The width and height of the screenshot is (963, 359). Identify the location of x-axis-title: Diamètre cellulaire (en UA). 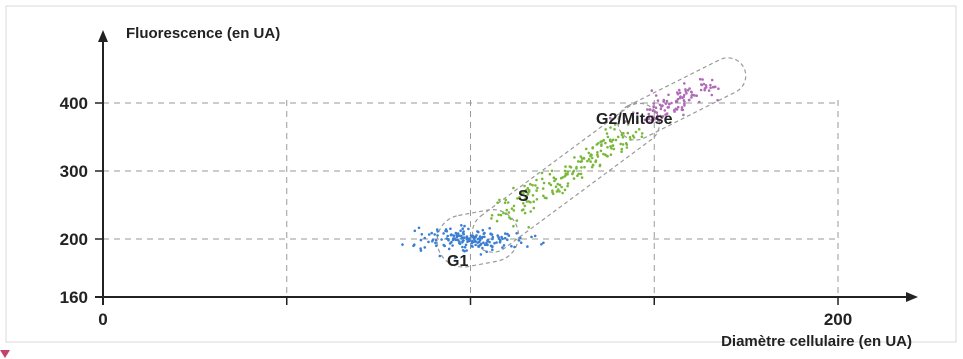
(816, 341).